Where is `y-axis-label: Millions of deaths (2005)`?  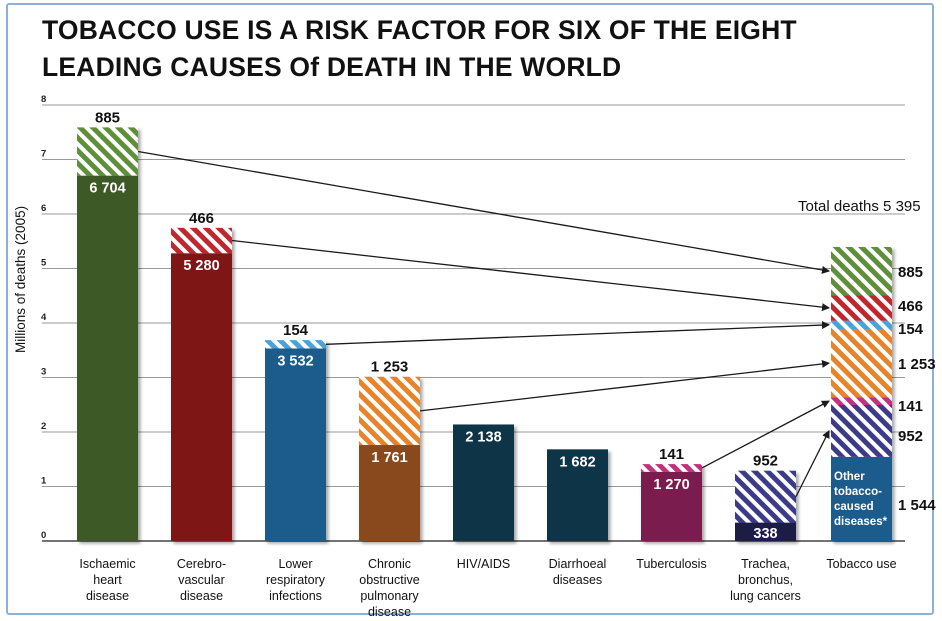 y-axis-label: Millions of deaths (2005) is located at coordinates (20, 279).